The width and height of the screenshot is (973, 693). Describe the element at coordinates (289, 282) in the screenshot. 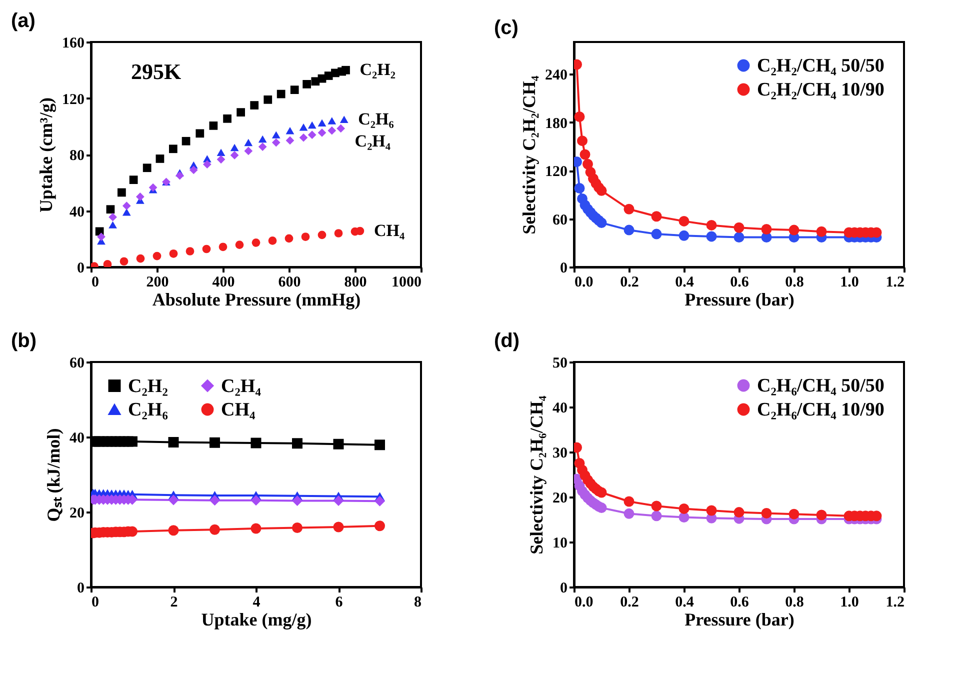

I see `x-tick-label: 600` at that location.